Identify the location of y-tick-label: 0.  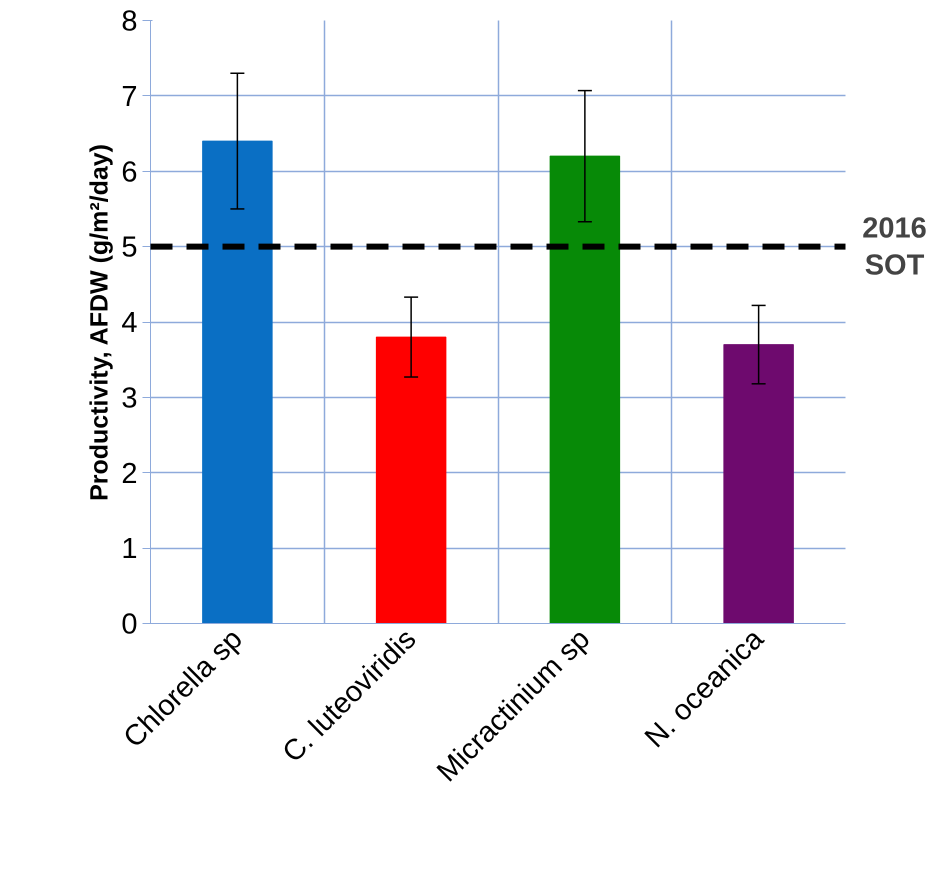
(129, 624).